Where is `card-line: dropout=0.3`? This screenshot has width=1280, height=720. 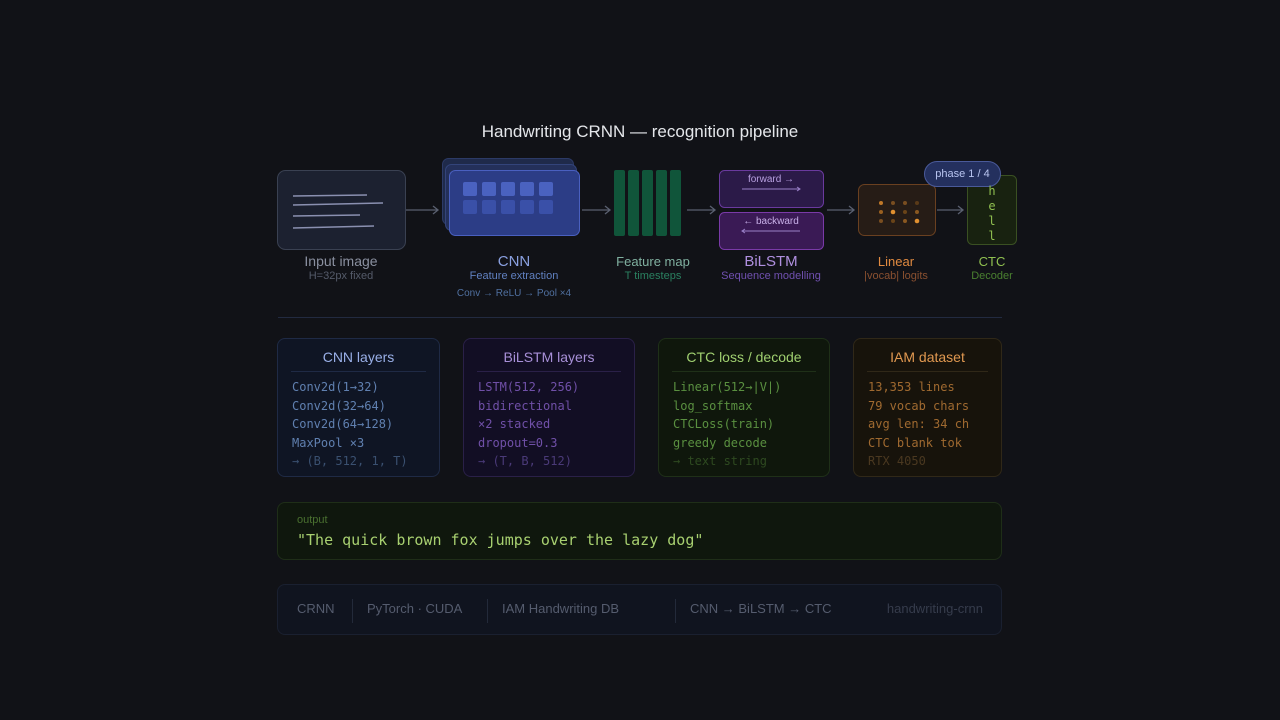
card-line: dropout=0.3 is located at coordinates (518, 442).